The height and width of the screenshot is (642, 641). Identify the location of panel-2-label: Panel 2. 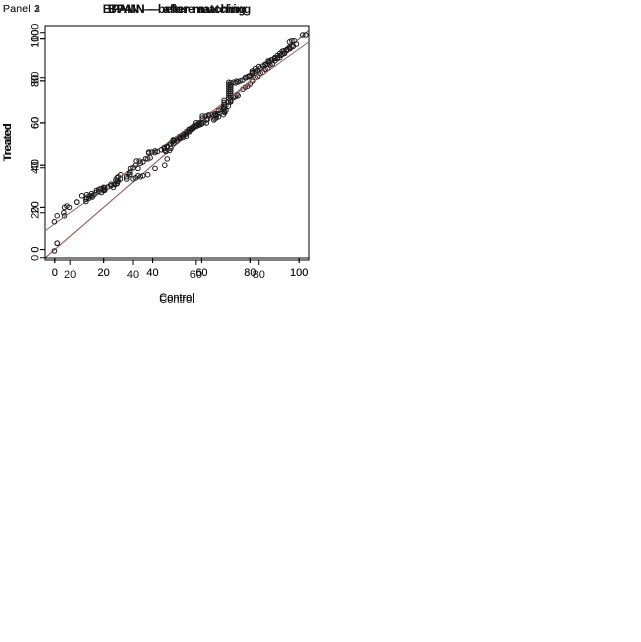
(22, 9).